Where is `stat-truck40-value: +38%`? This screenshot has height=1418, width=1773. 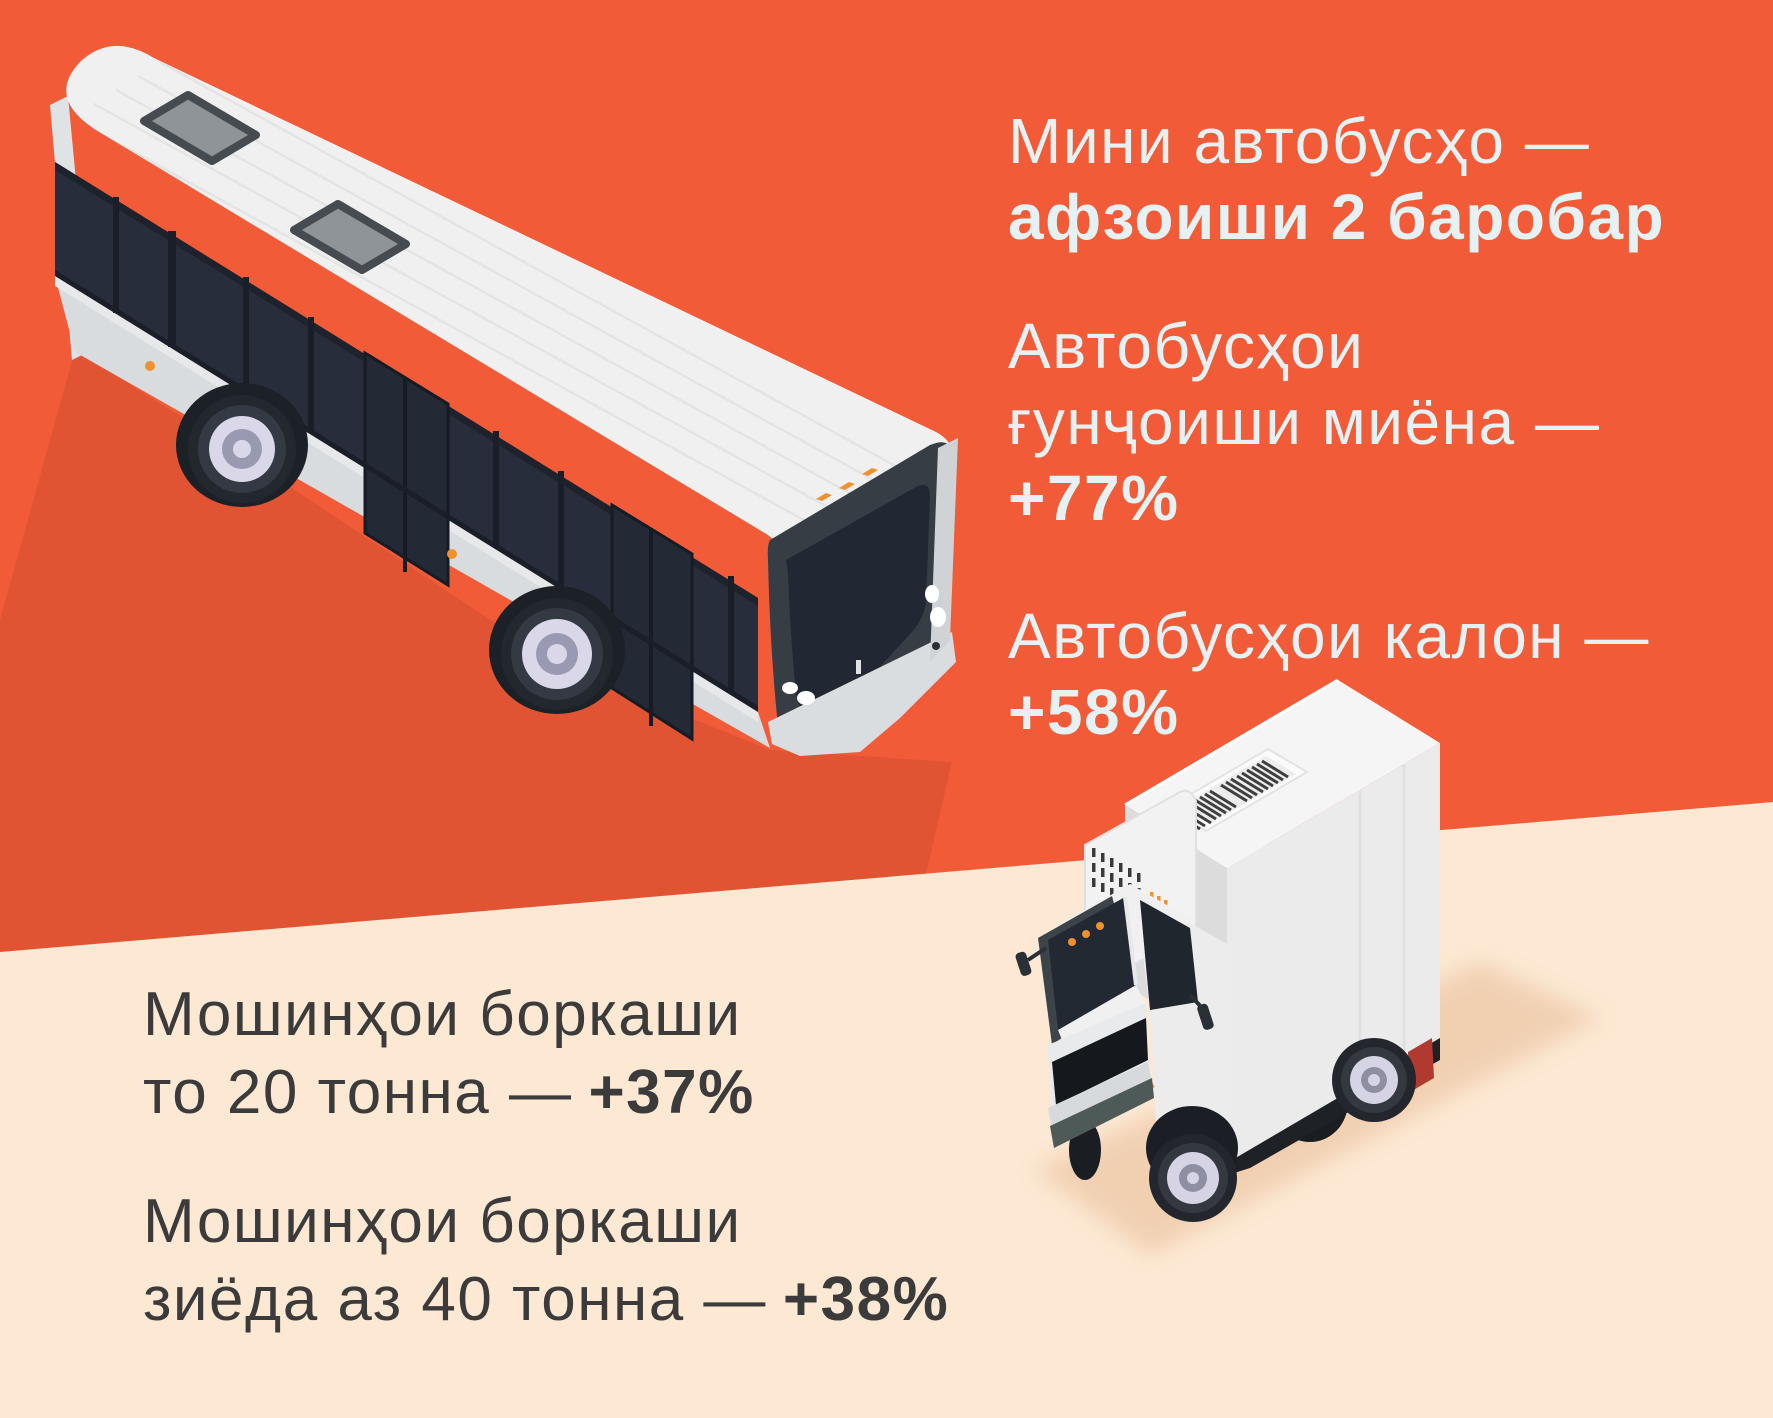
stat-truck40-value: +38% is located at coordinates (866, 1299).